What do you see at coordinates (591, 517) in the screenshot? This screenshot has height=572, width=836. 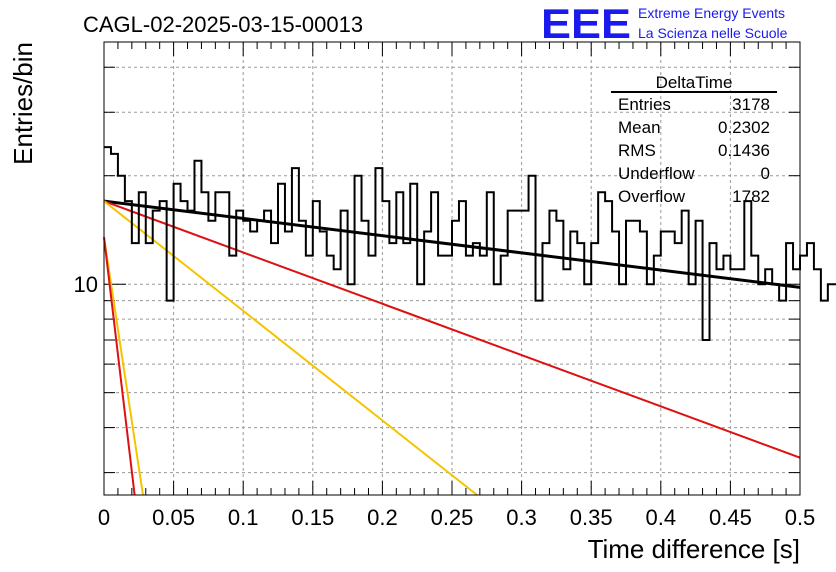 I see `x-tick-label: 0.35` at bounding box center [591, 517].